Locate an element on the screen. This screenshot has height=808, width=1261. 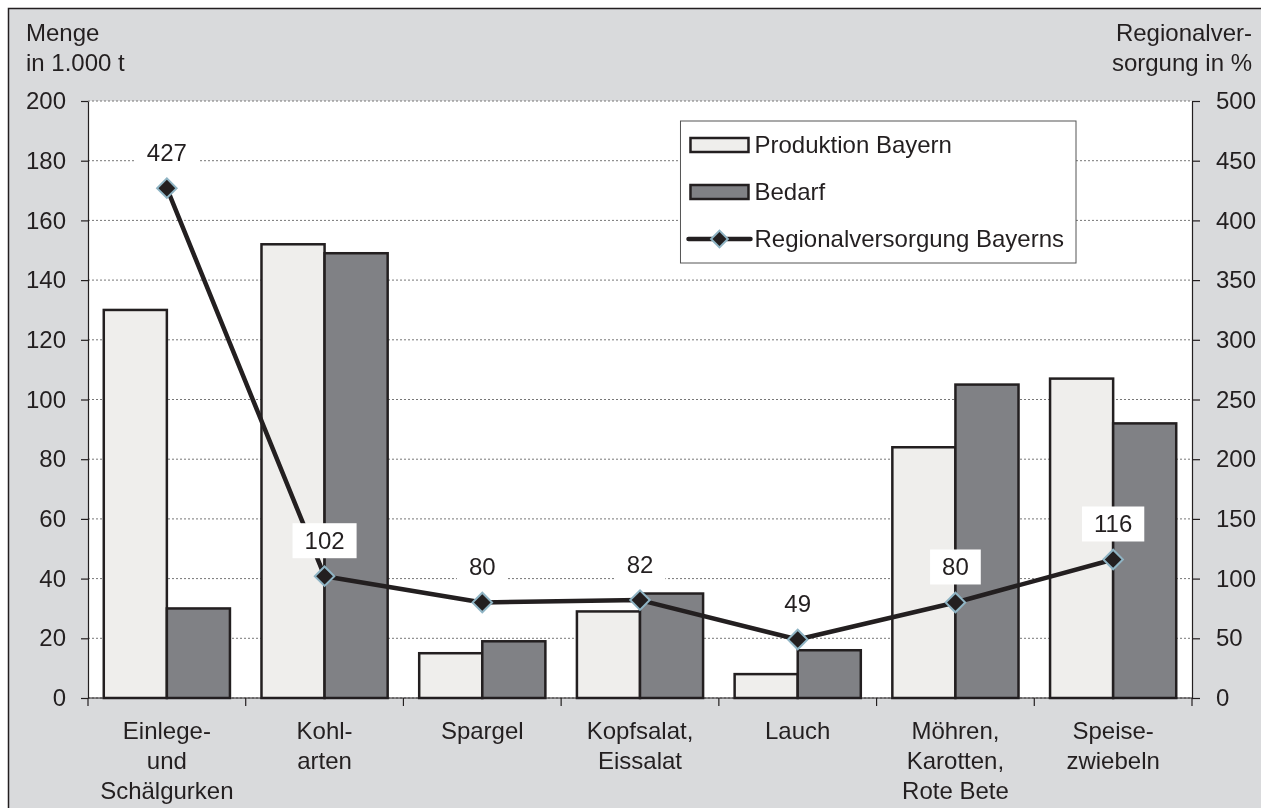
y2-tick-label: 450 is located at coordinates (1236, 160).